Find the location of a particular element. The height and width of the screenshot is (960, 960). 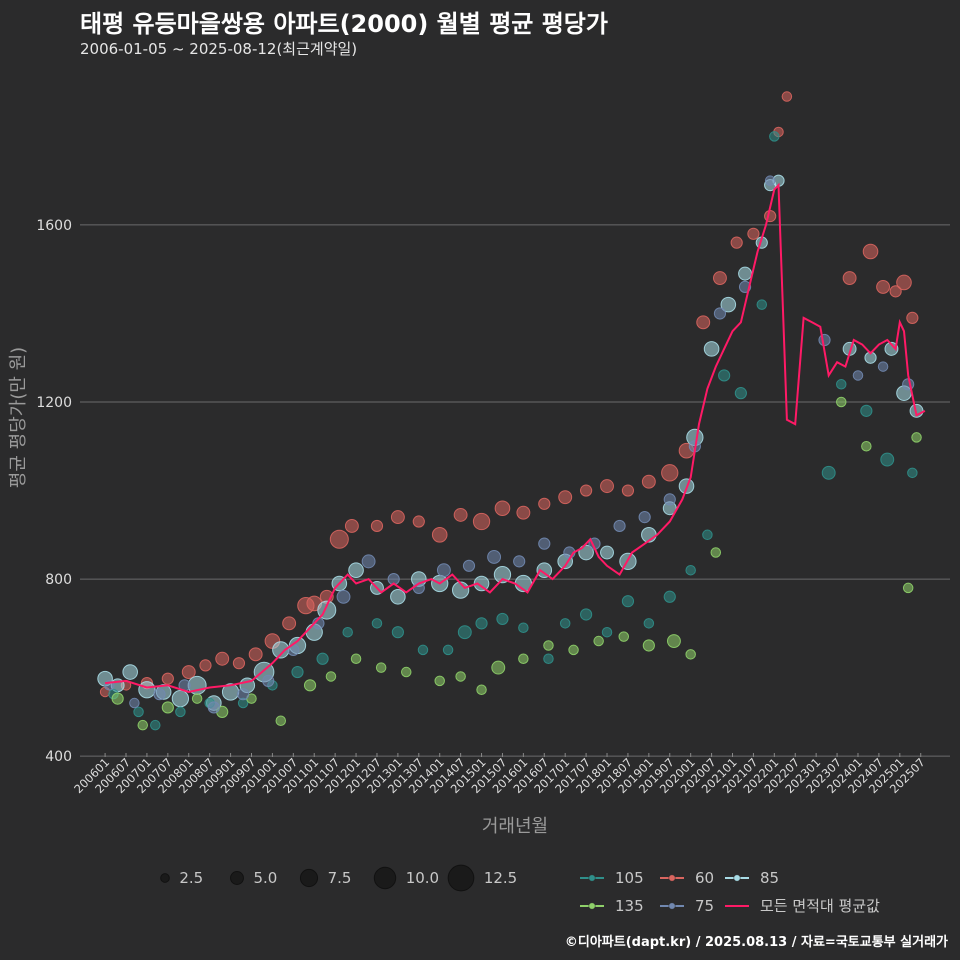

chart-subtitle: 2006-01-05 ~ 2025-08-12(최근계약일) is located at coordinates (219, 49).